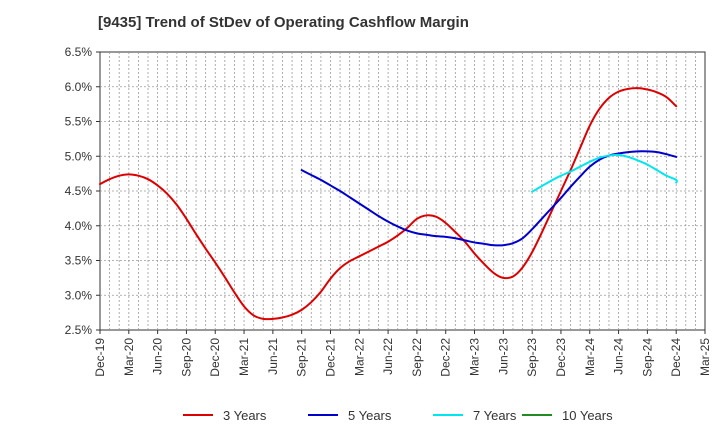  What do you see at coordinates (532, 357) in the screenshot?
I see `x-tick-label: Sep-23` at bounding box center [532, 357].